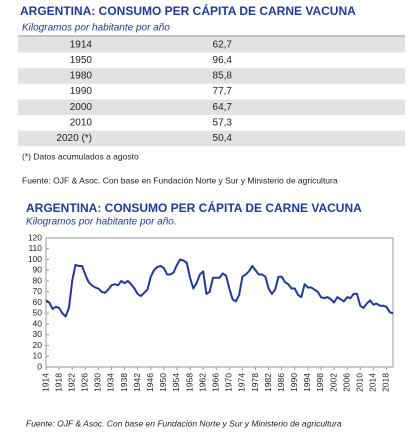 The height and width of the screenshot is (432, 420). Describe the element at coordinates (38, 291) in the screenshot. I see `y-tick-label: 70` at that location.